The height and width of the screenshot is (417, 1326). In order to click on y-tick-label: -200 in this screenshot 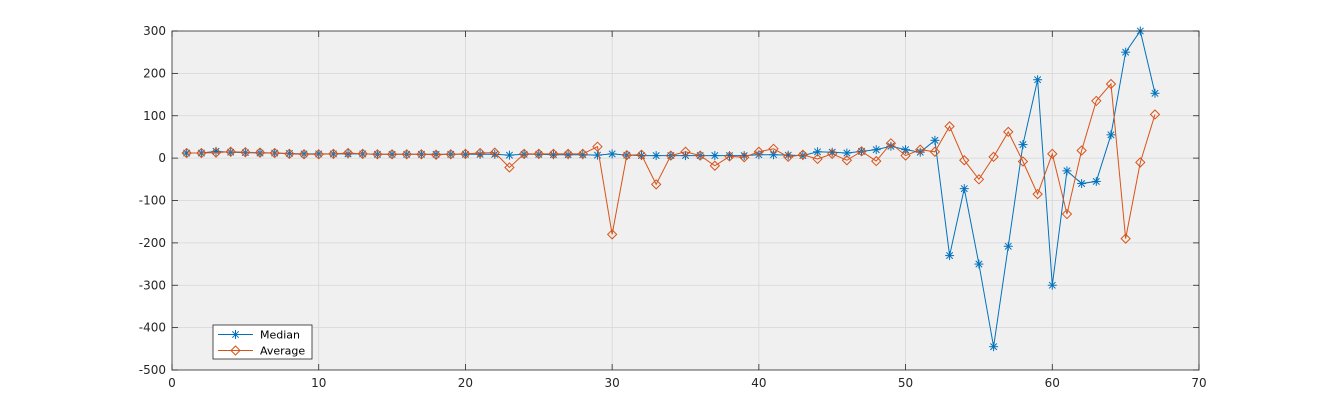, I will do `click(152, 243)`.